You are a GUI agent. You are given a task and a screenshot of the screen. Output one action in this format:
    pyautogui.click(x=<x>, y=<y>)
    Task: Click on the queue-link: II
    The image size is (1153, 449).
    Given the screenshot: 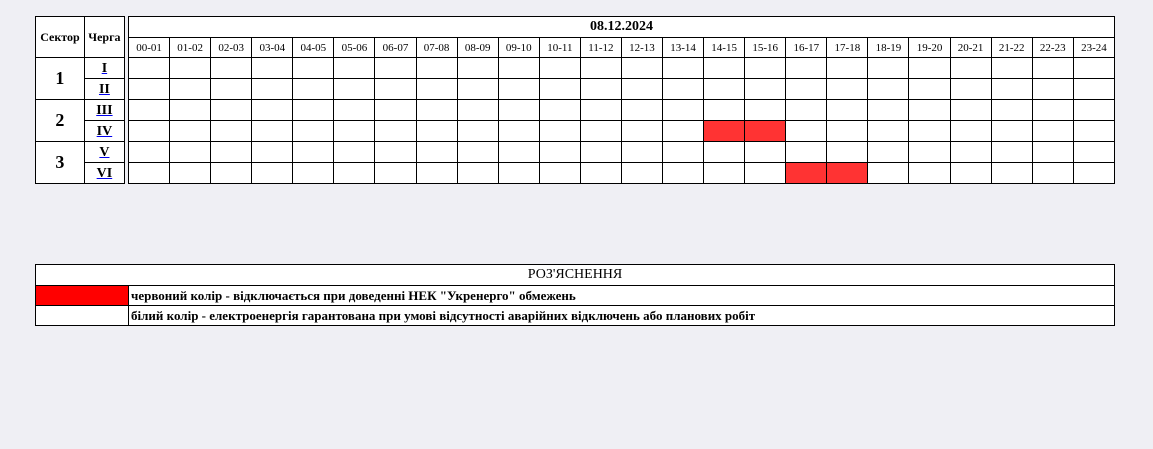 What is the action you would take?
    pyautogui.click(x=104, y=89)
    